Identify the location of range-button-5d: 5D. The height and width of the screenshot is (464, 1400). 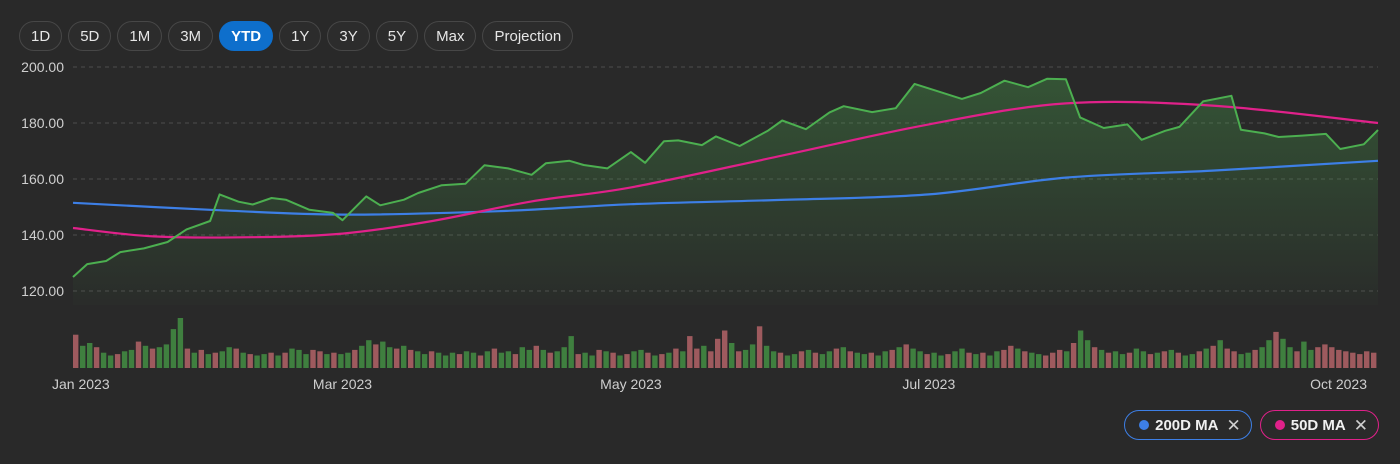
(90, 36).